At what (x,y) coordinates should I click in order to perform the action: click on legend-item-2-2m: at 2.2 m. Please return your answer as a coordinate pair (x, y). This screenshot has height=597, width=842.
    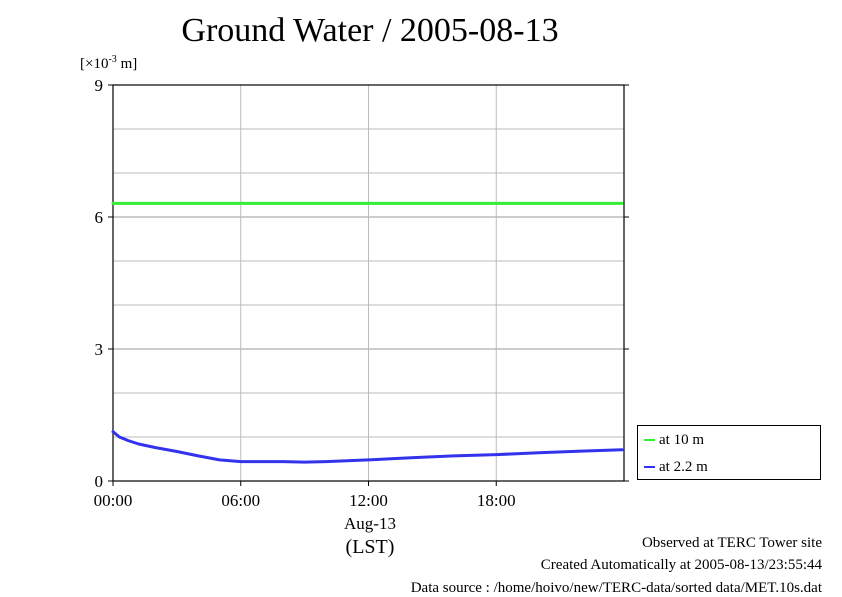
    Looking at the image, I should click on (676, 467).